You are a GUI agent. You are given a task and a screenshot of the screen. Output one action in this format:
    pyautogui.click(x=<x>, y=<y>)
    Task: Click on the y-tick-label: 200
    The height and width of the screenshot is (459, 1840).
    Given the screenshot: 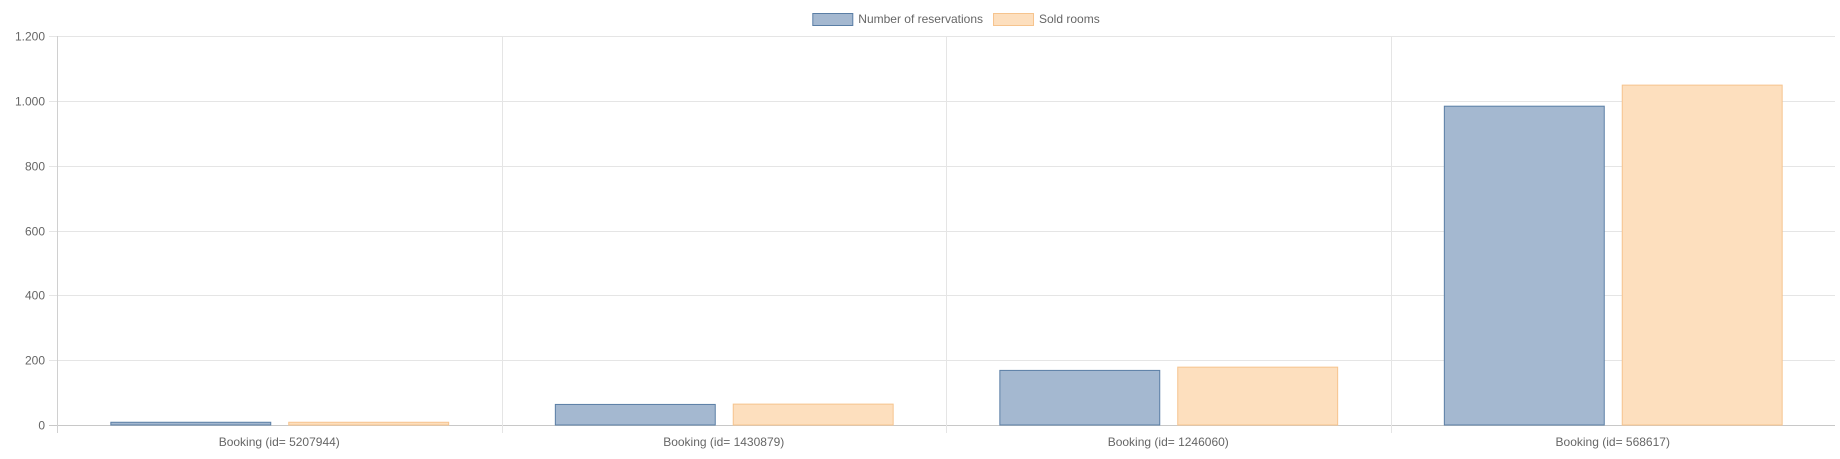 What is the action you would take?
    pyautogui.click(x=35, y=361)
    